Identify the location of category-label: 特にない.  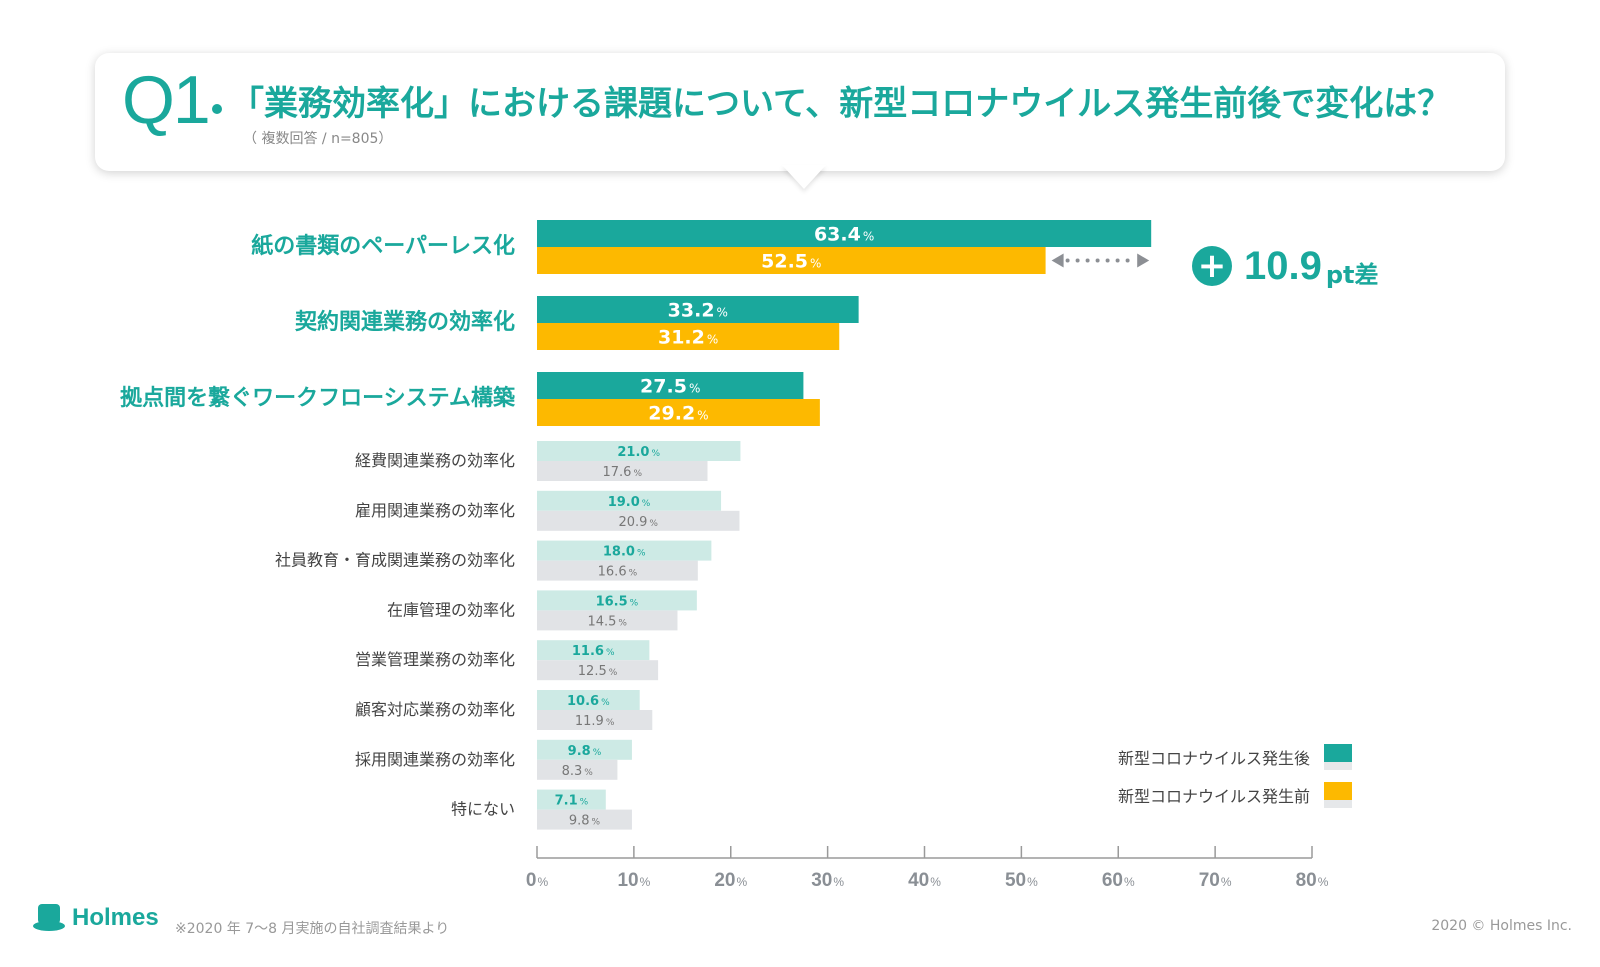
(483, 809).